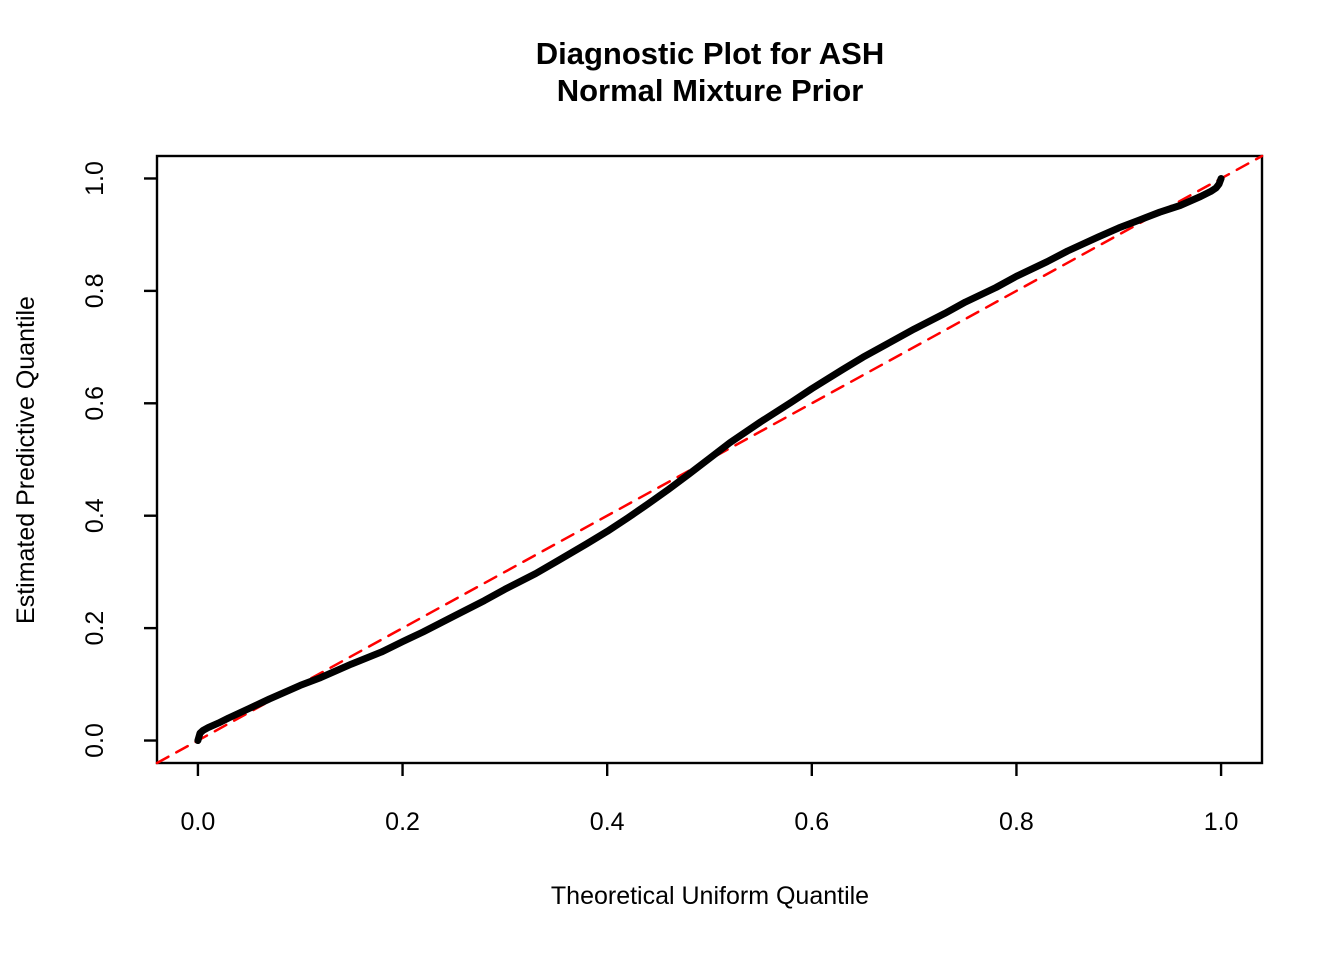 The image size is (1344, 960). Describe the element at coordinates (95, 403) in the screenshot. I see `y-axis-tick-label: 0.6` at that location.